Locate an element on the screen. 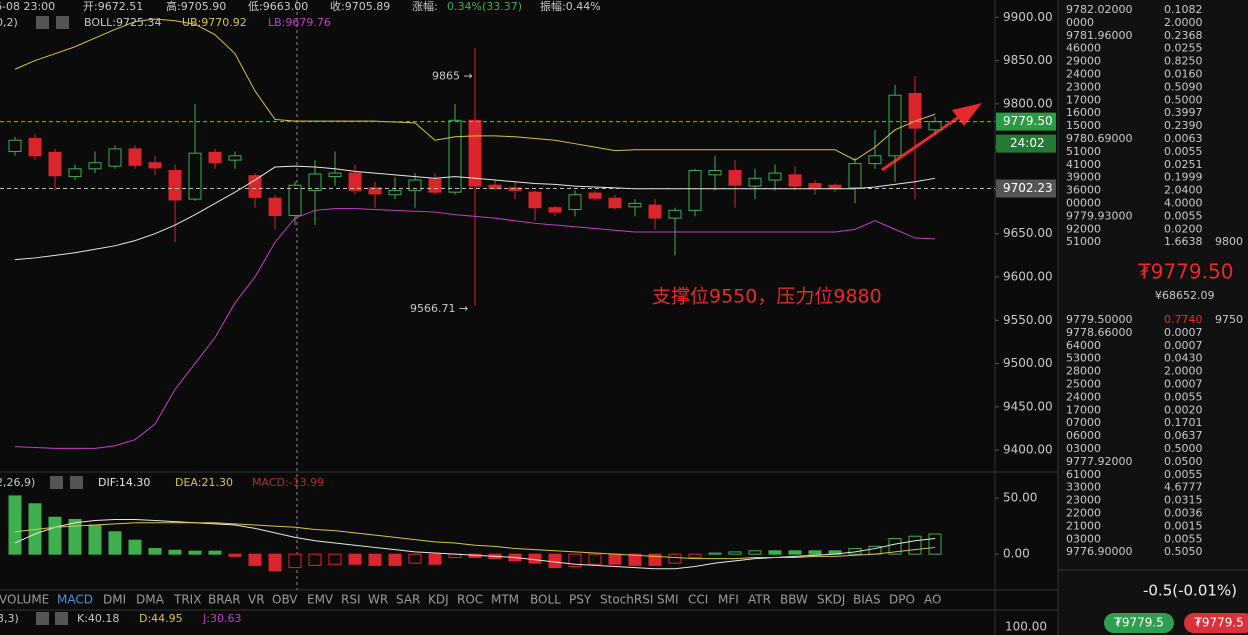  order-amount: 0.1999 is located at coordinates (1183, 177).